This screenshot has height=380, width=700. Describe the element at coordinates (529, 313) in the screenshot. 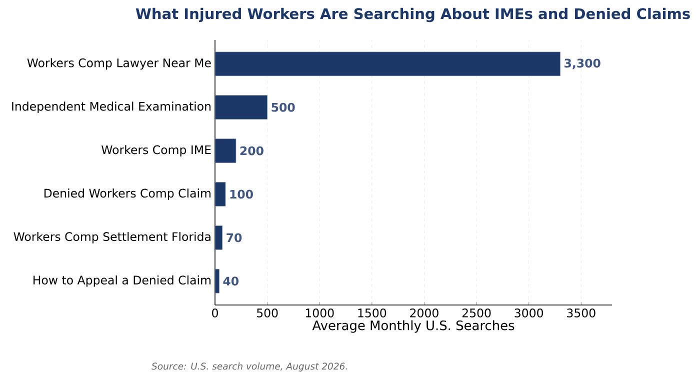

I see `x-tick-label: 3000` at that location.